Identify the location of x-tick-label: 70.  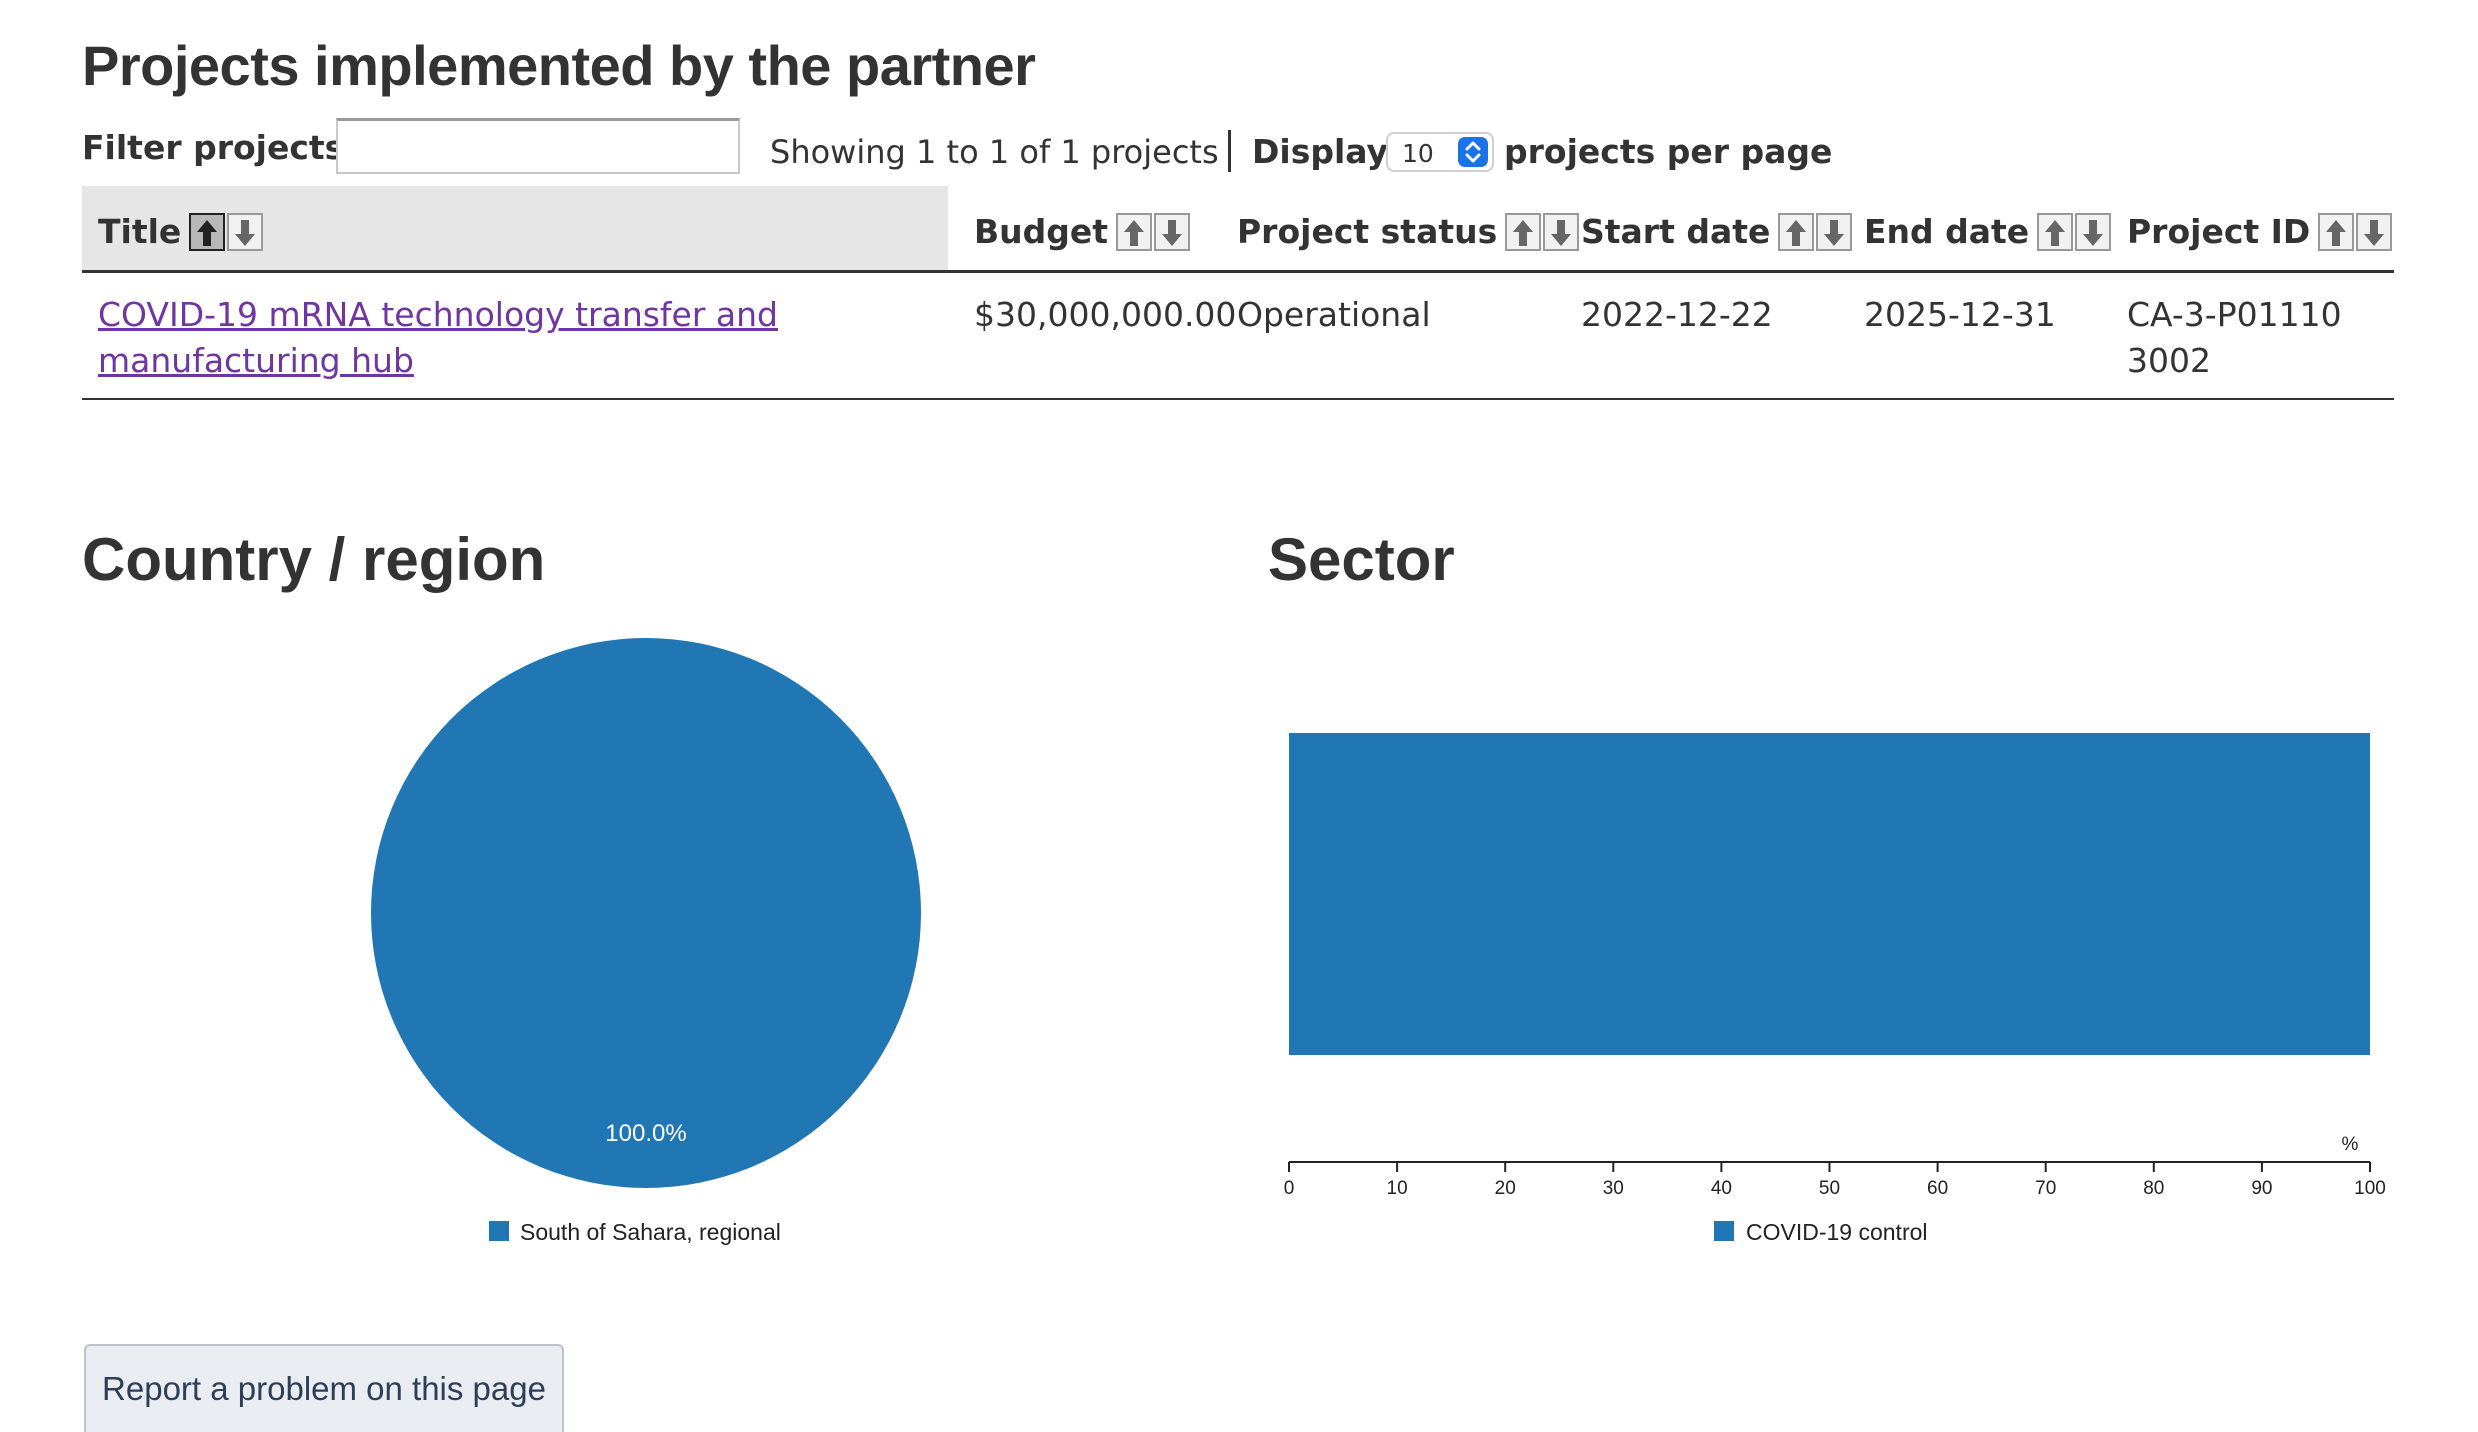
(2045, 1188).